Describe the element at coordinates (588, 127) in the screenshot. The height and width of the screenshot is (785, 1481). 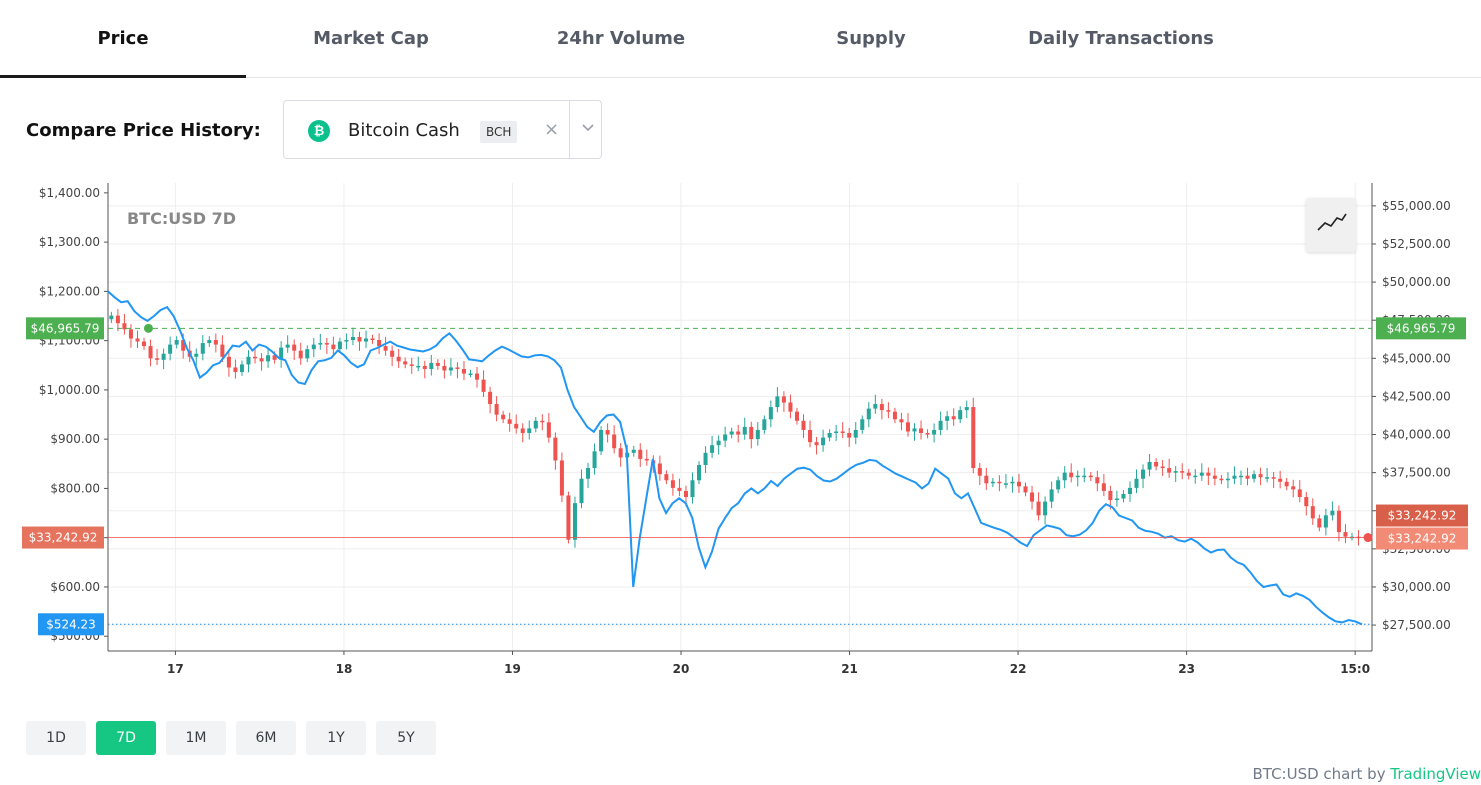
I see `chevron-down-icon` at that location.